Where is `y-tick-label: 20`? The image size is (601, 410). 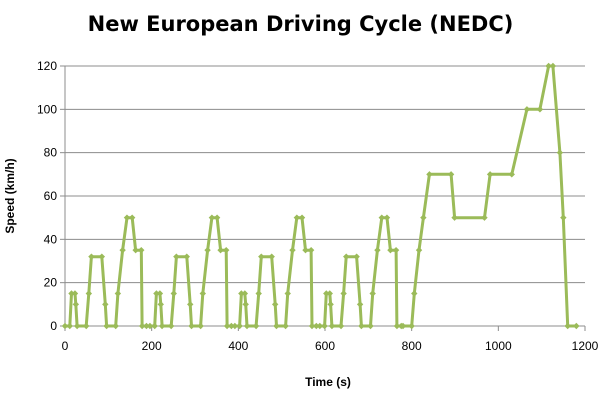 y-tick-label: 20 is located at coordinates (51, 283).